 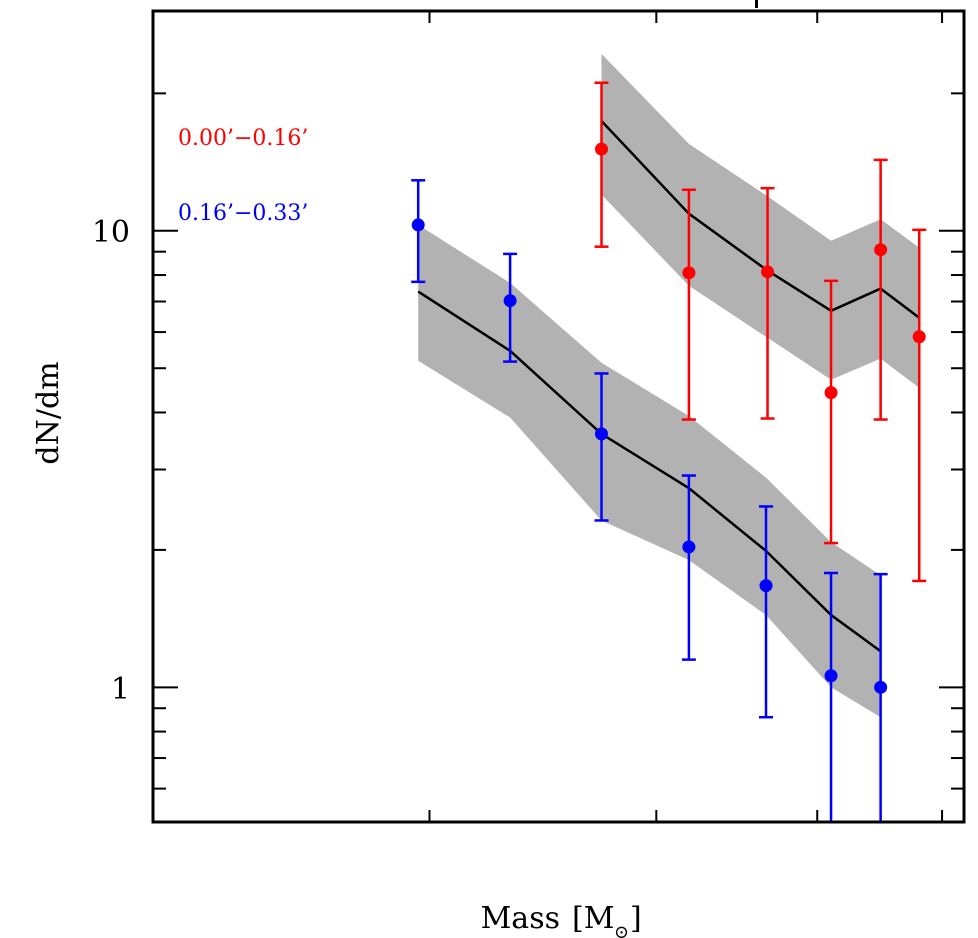 What do you see at coordinates (48, 412) in the screenshot?
I see `y-axis-label: dN/dm` at bounding box center [48, 412].